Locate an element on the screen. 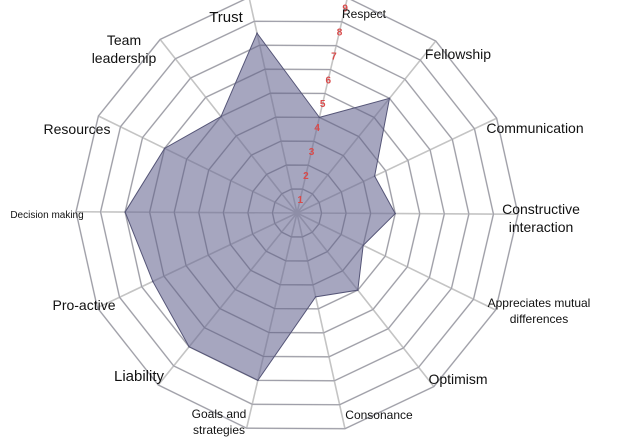 This screenshot has width=640, height=437. category-label-6-line-1: Appreciates mutual is located at coordinates (539, 303).